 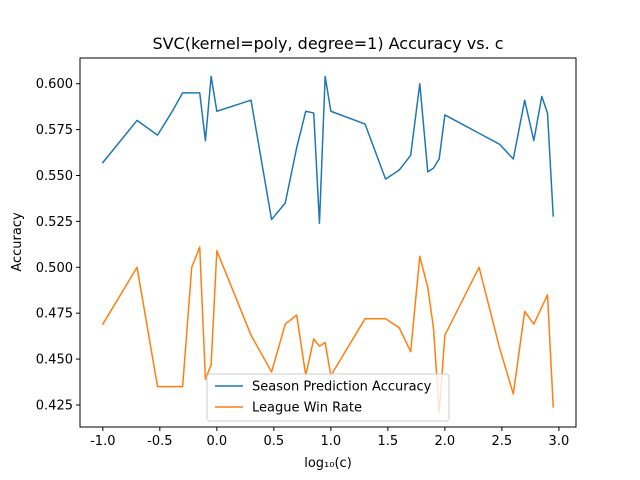 What do you see at coordinates (54, 130) in the screenshot?
I see `y-tick-label: 0.575` at bounding box center [54, 130].